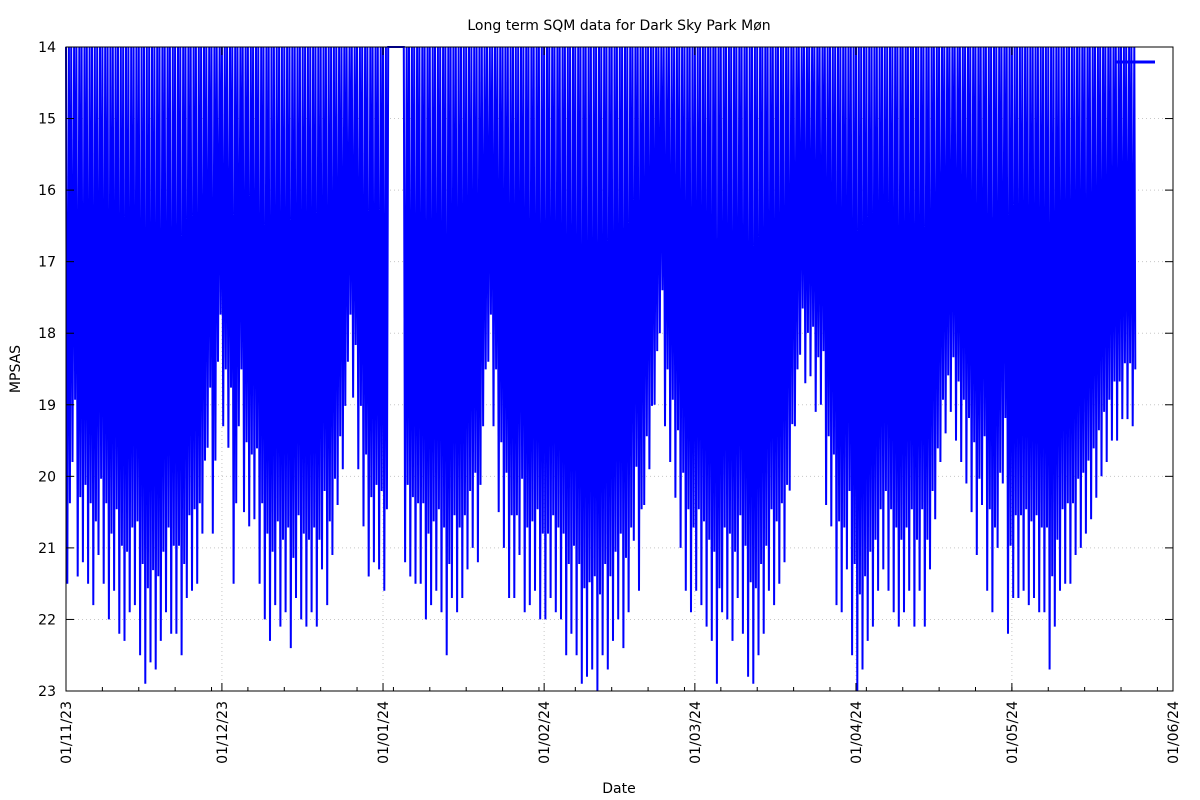 The width and height of the screenshot is (1200, 800). I want to click on x-tick-label: 01/04/24, so click(857, 732).